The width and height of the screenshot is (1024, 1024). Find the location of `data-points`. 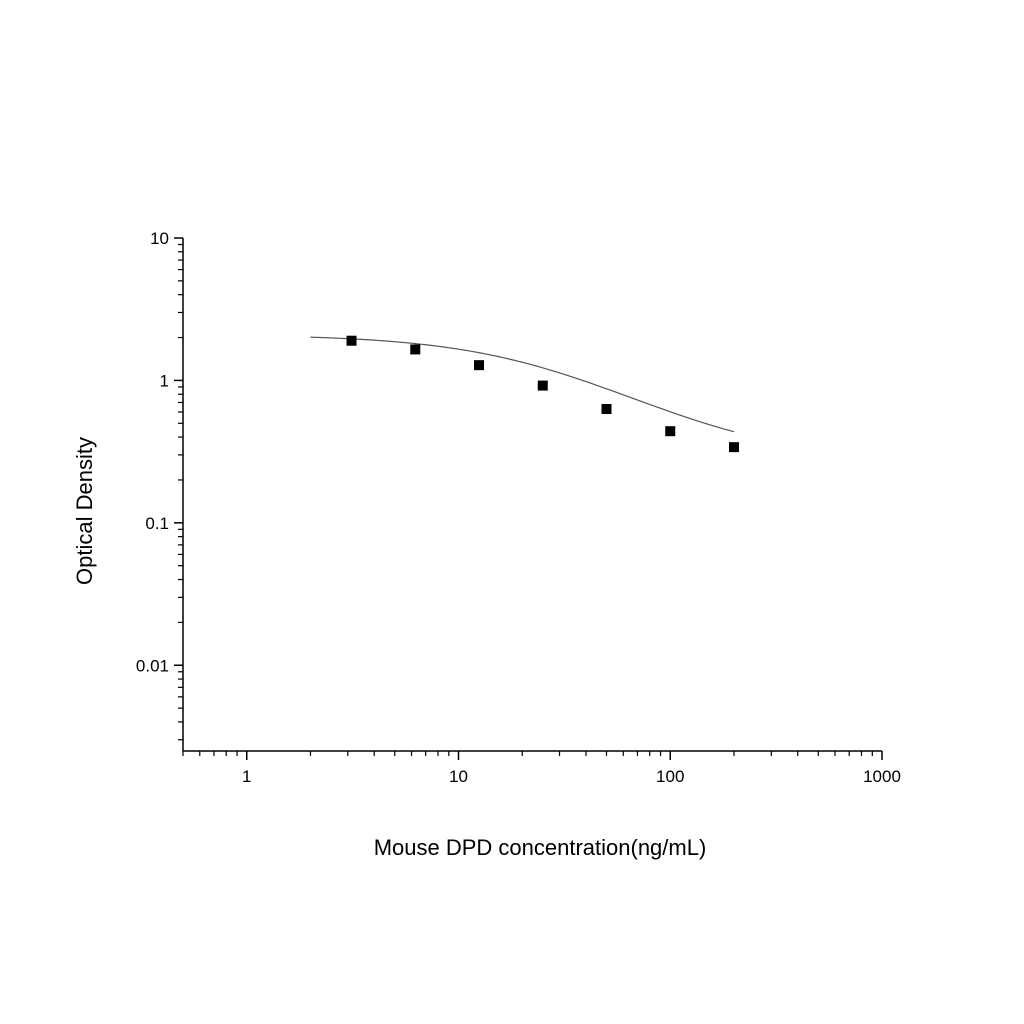

data-points is located at coordinates (542, 394).